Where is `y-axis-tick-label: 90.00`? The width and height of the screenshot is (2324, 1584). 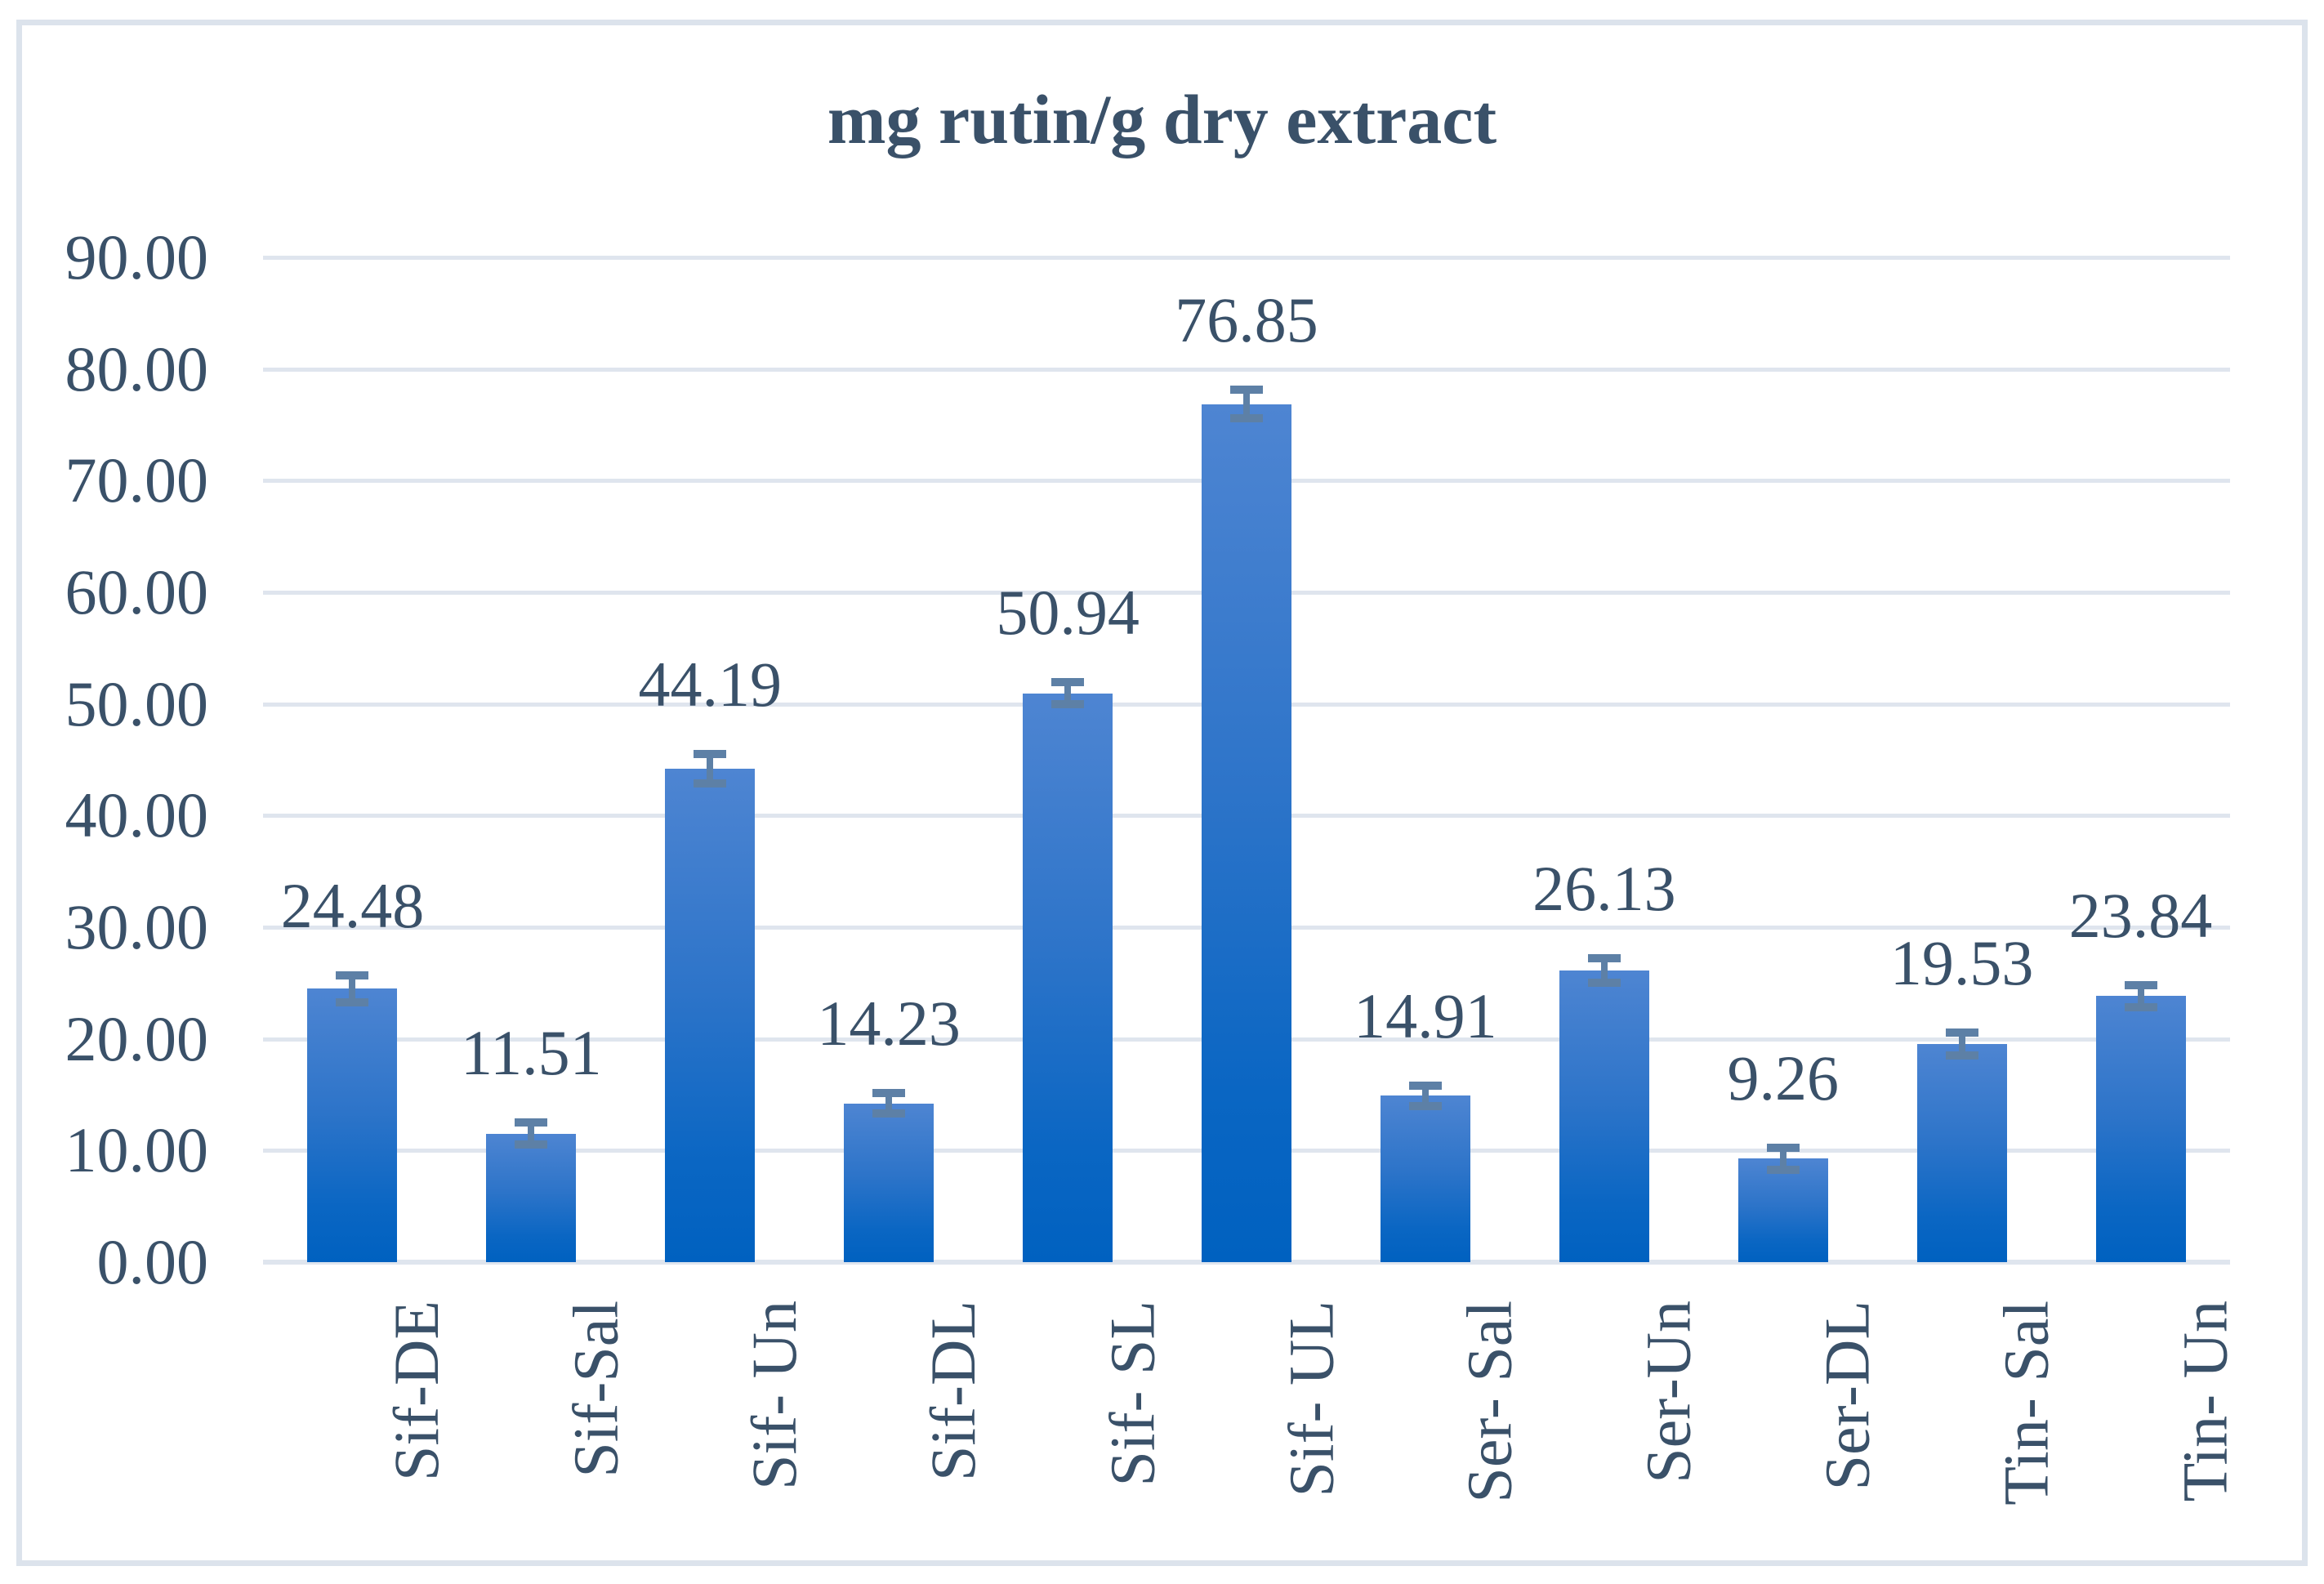
y-axis-tick-label: 90.00 is located at coordinates (137, 256).